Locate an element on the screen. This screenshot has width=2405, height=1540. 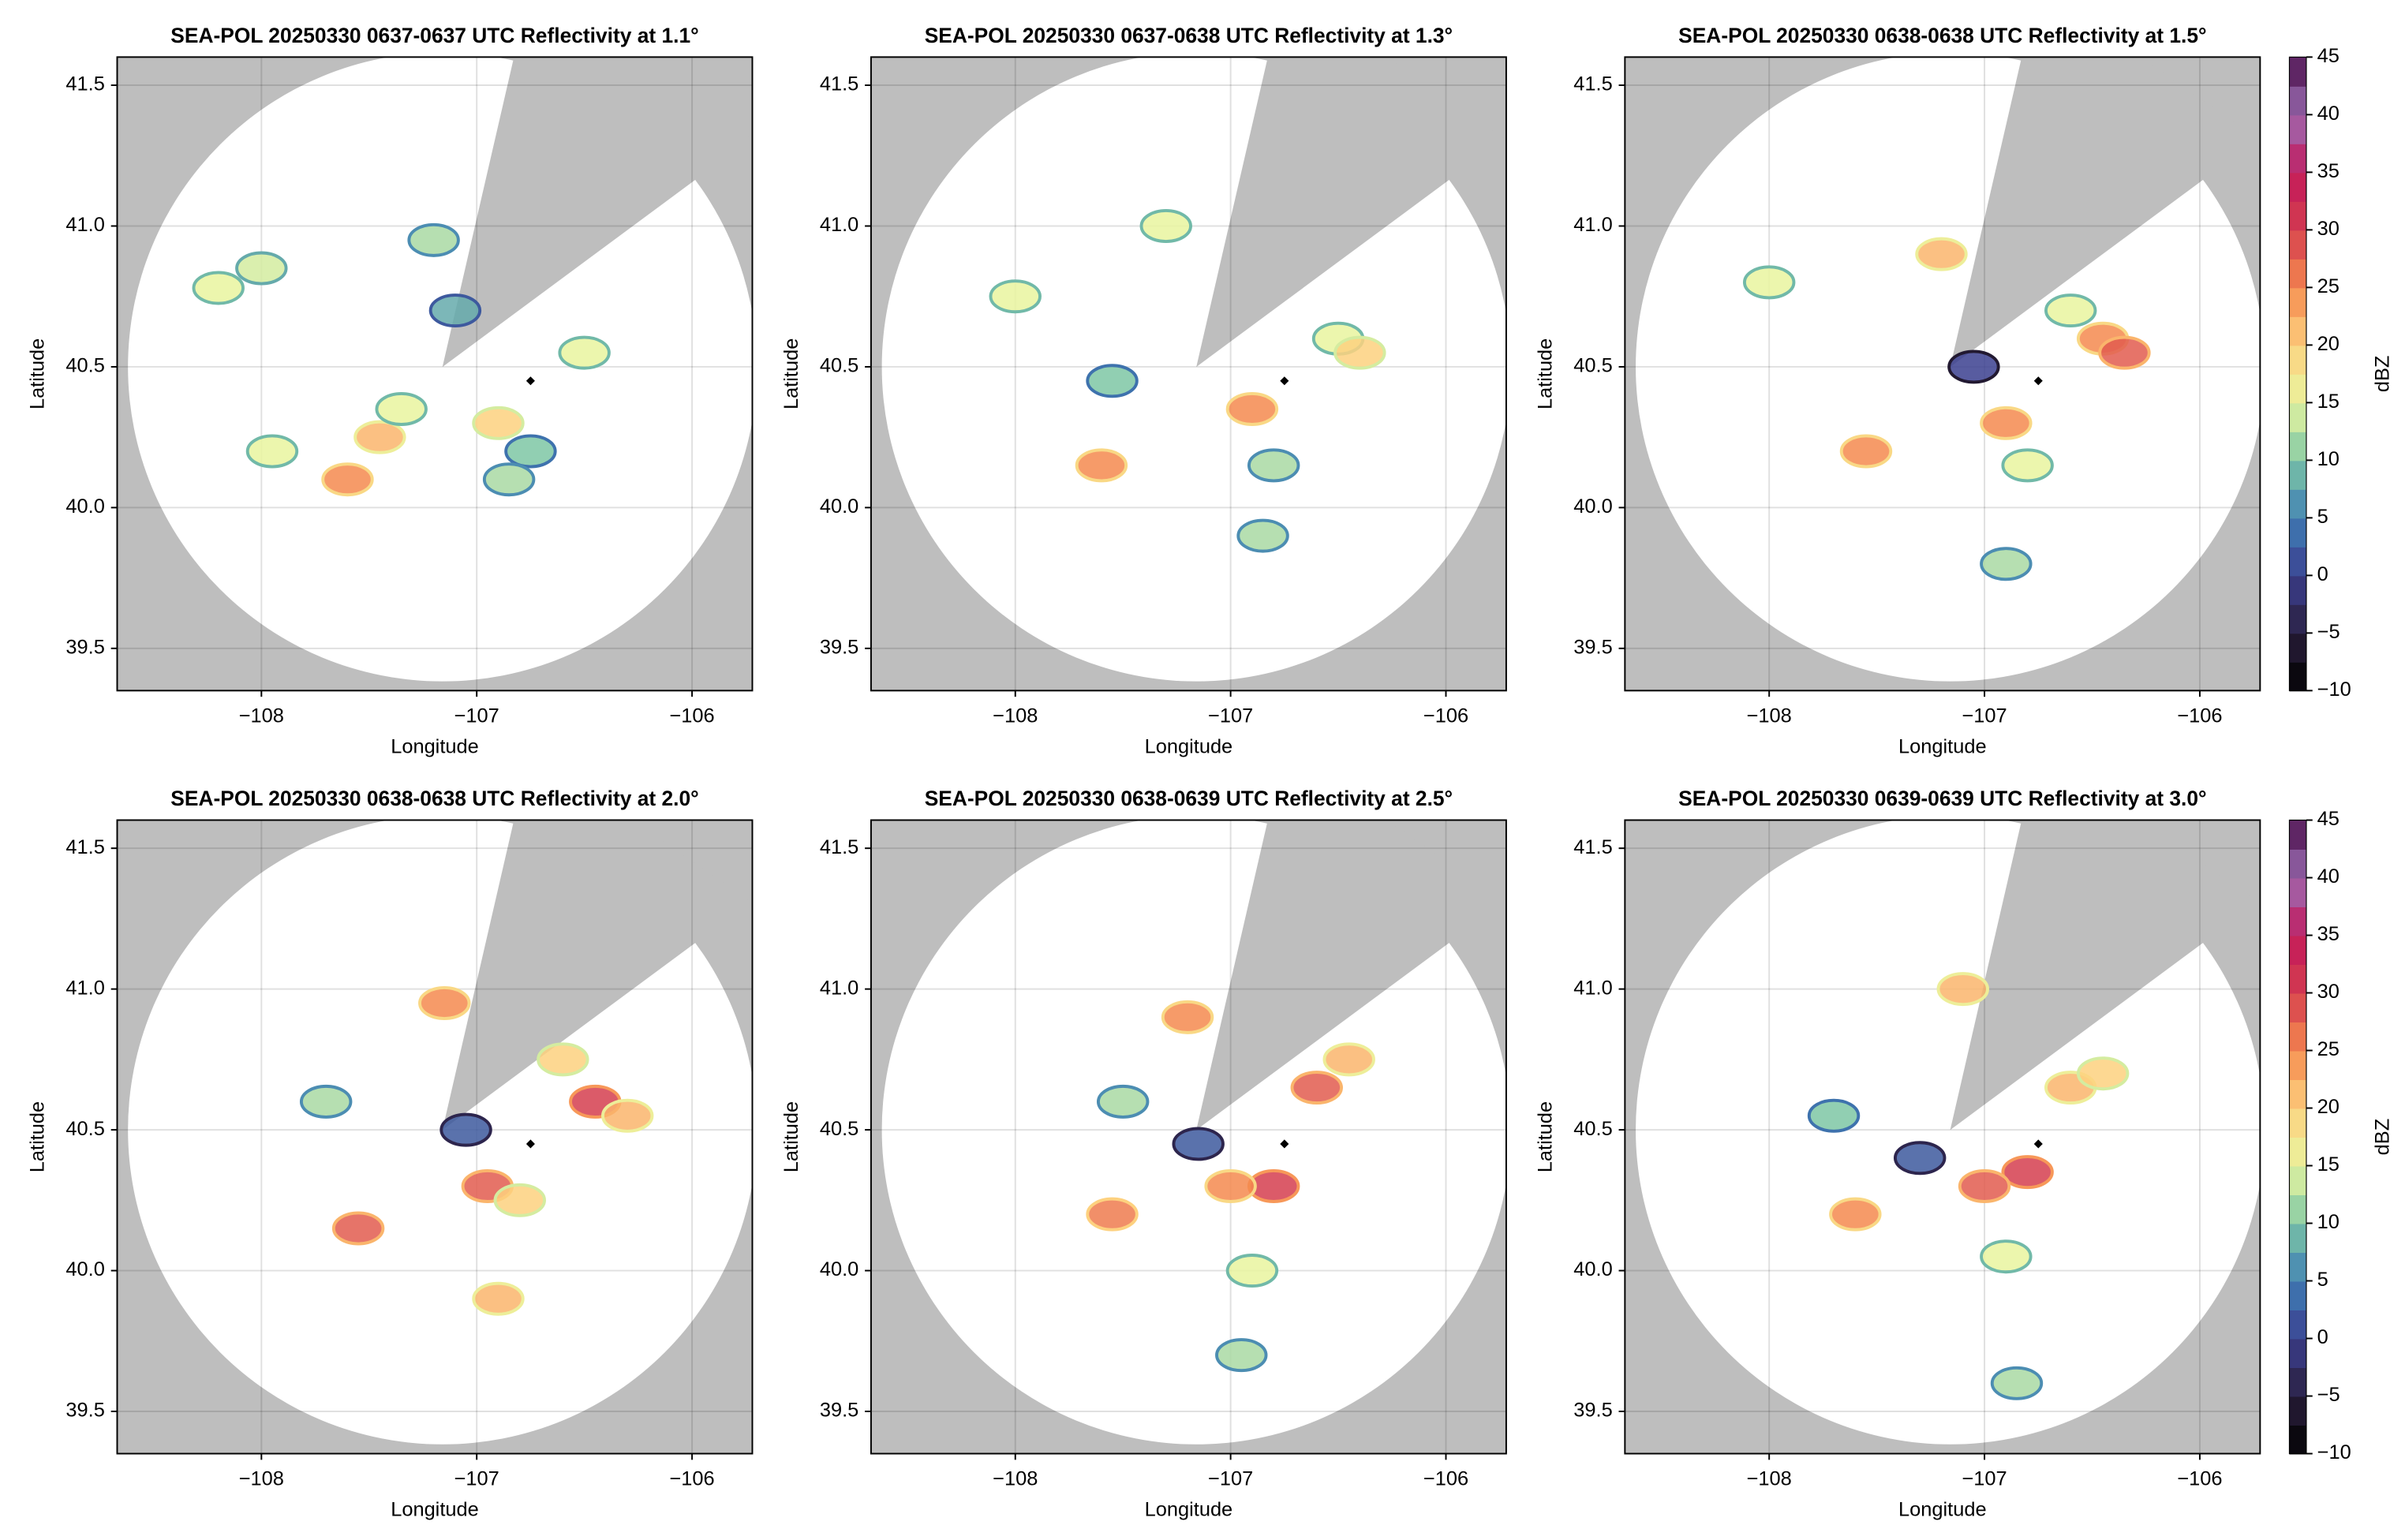
colorbar-label: dBZ is located at coordinates (2382, 374).